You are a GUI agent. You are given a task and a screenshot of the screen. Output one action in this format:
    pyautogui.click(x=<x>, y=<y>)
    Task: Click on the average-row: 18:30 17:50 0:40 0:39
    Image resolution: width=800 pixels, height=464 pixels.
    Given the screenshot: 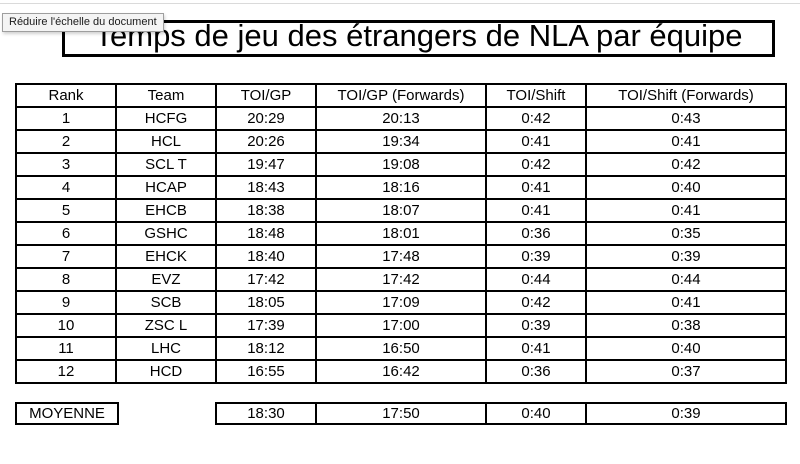 What is the action you would take?
    pyautogui.click(x=501, y=413)
    